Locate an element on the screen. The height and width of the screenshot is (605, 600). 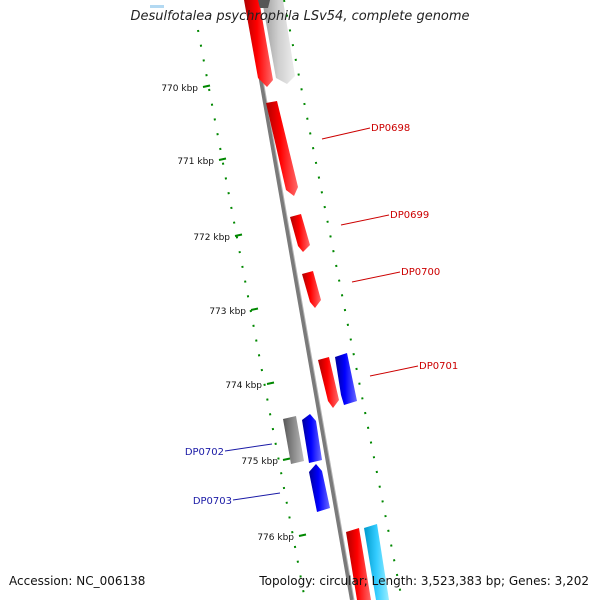
gene-label-dp0700: DP0700 is located at coordinates (420, 272).